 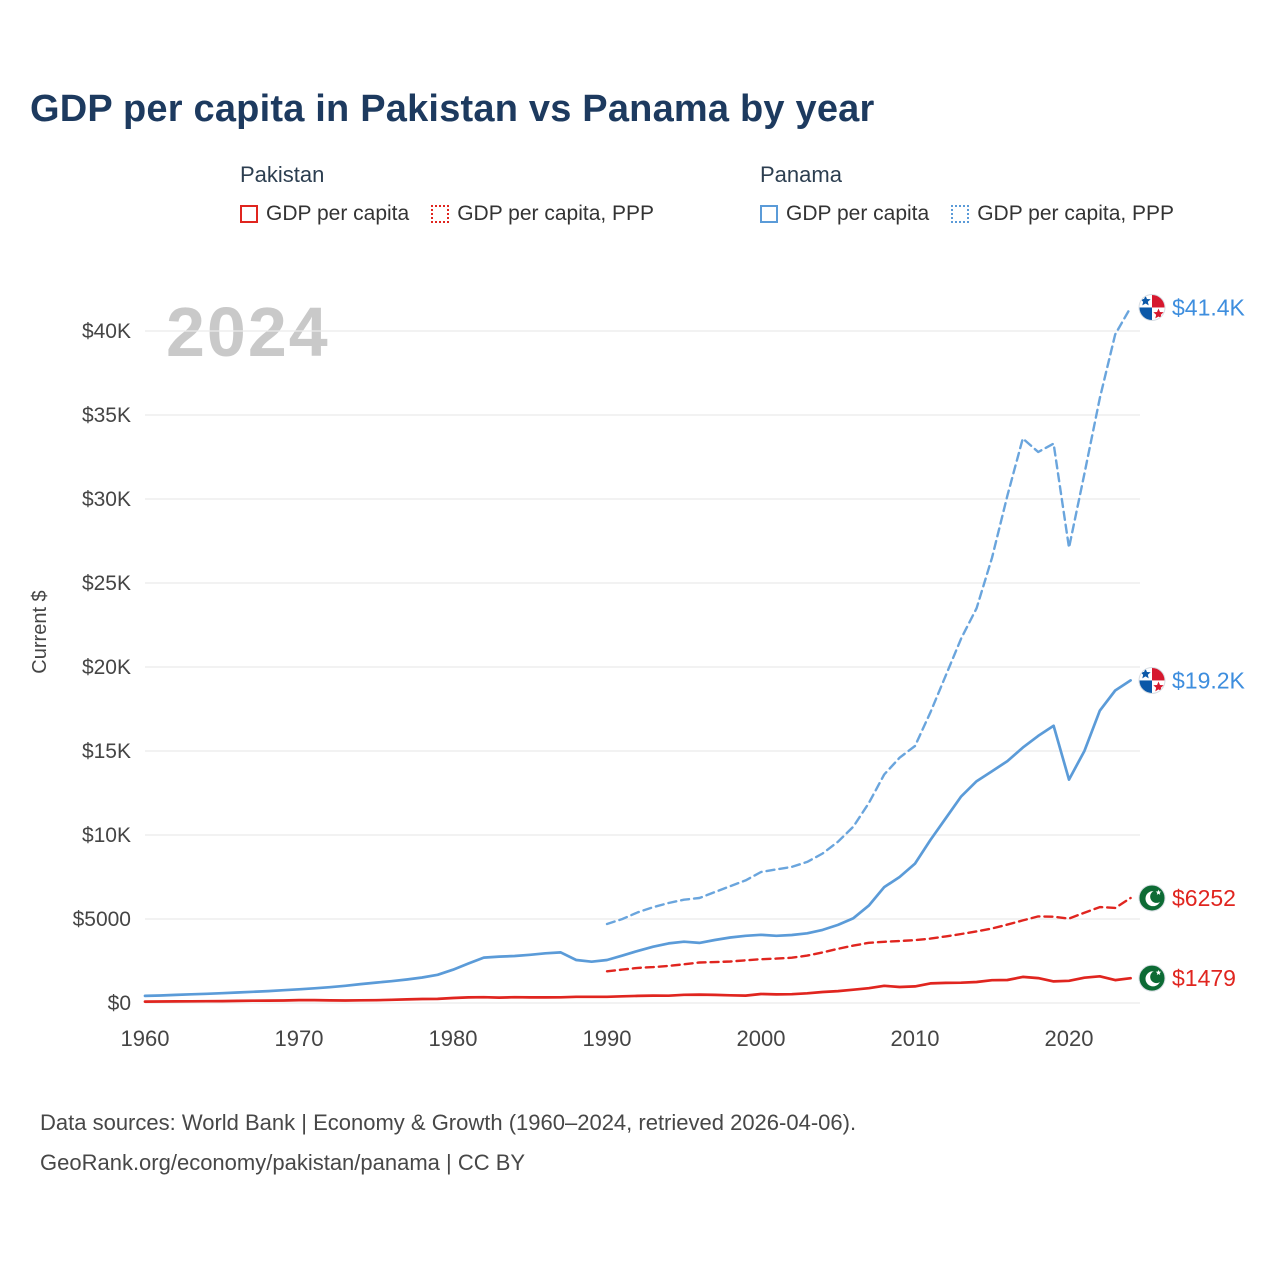 I want to click on y-tick-label: $25K, so click(x=106, y=583).